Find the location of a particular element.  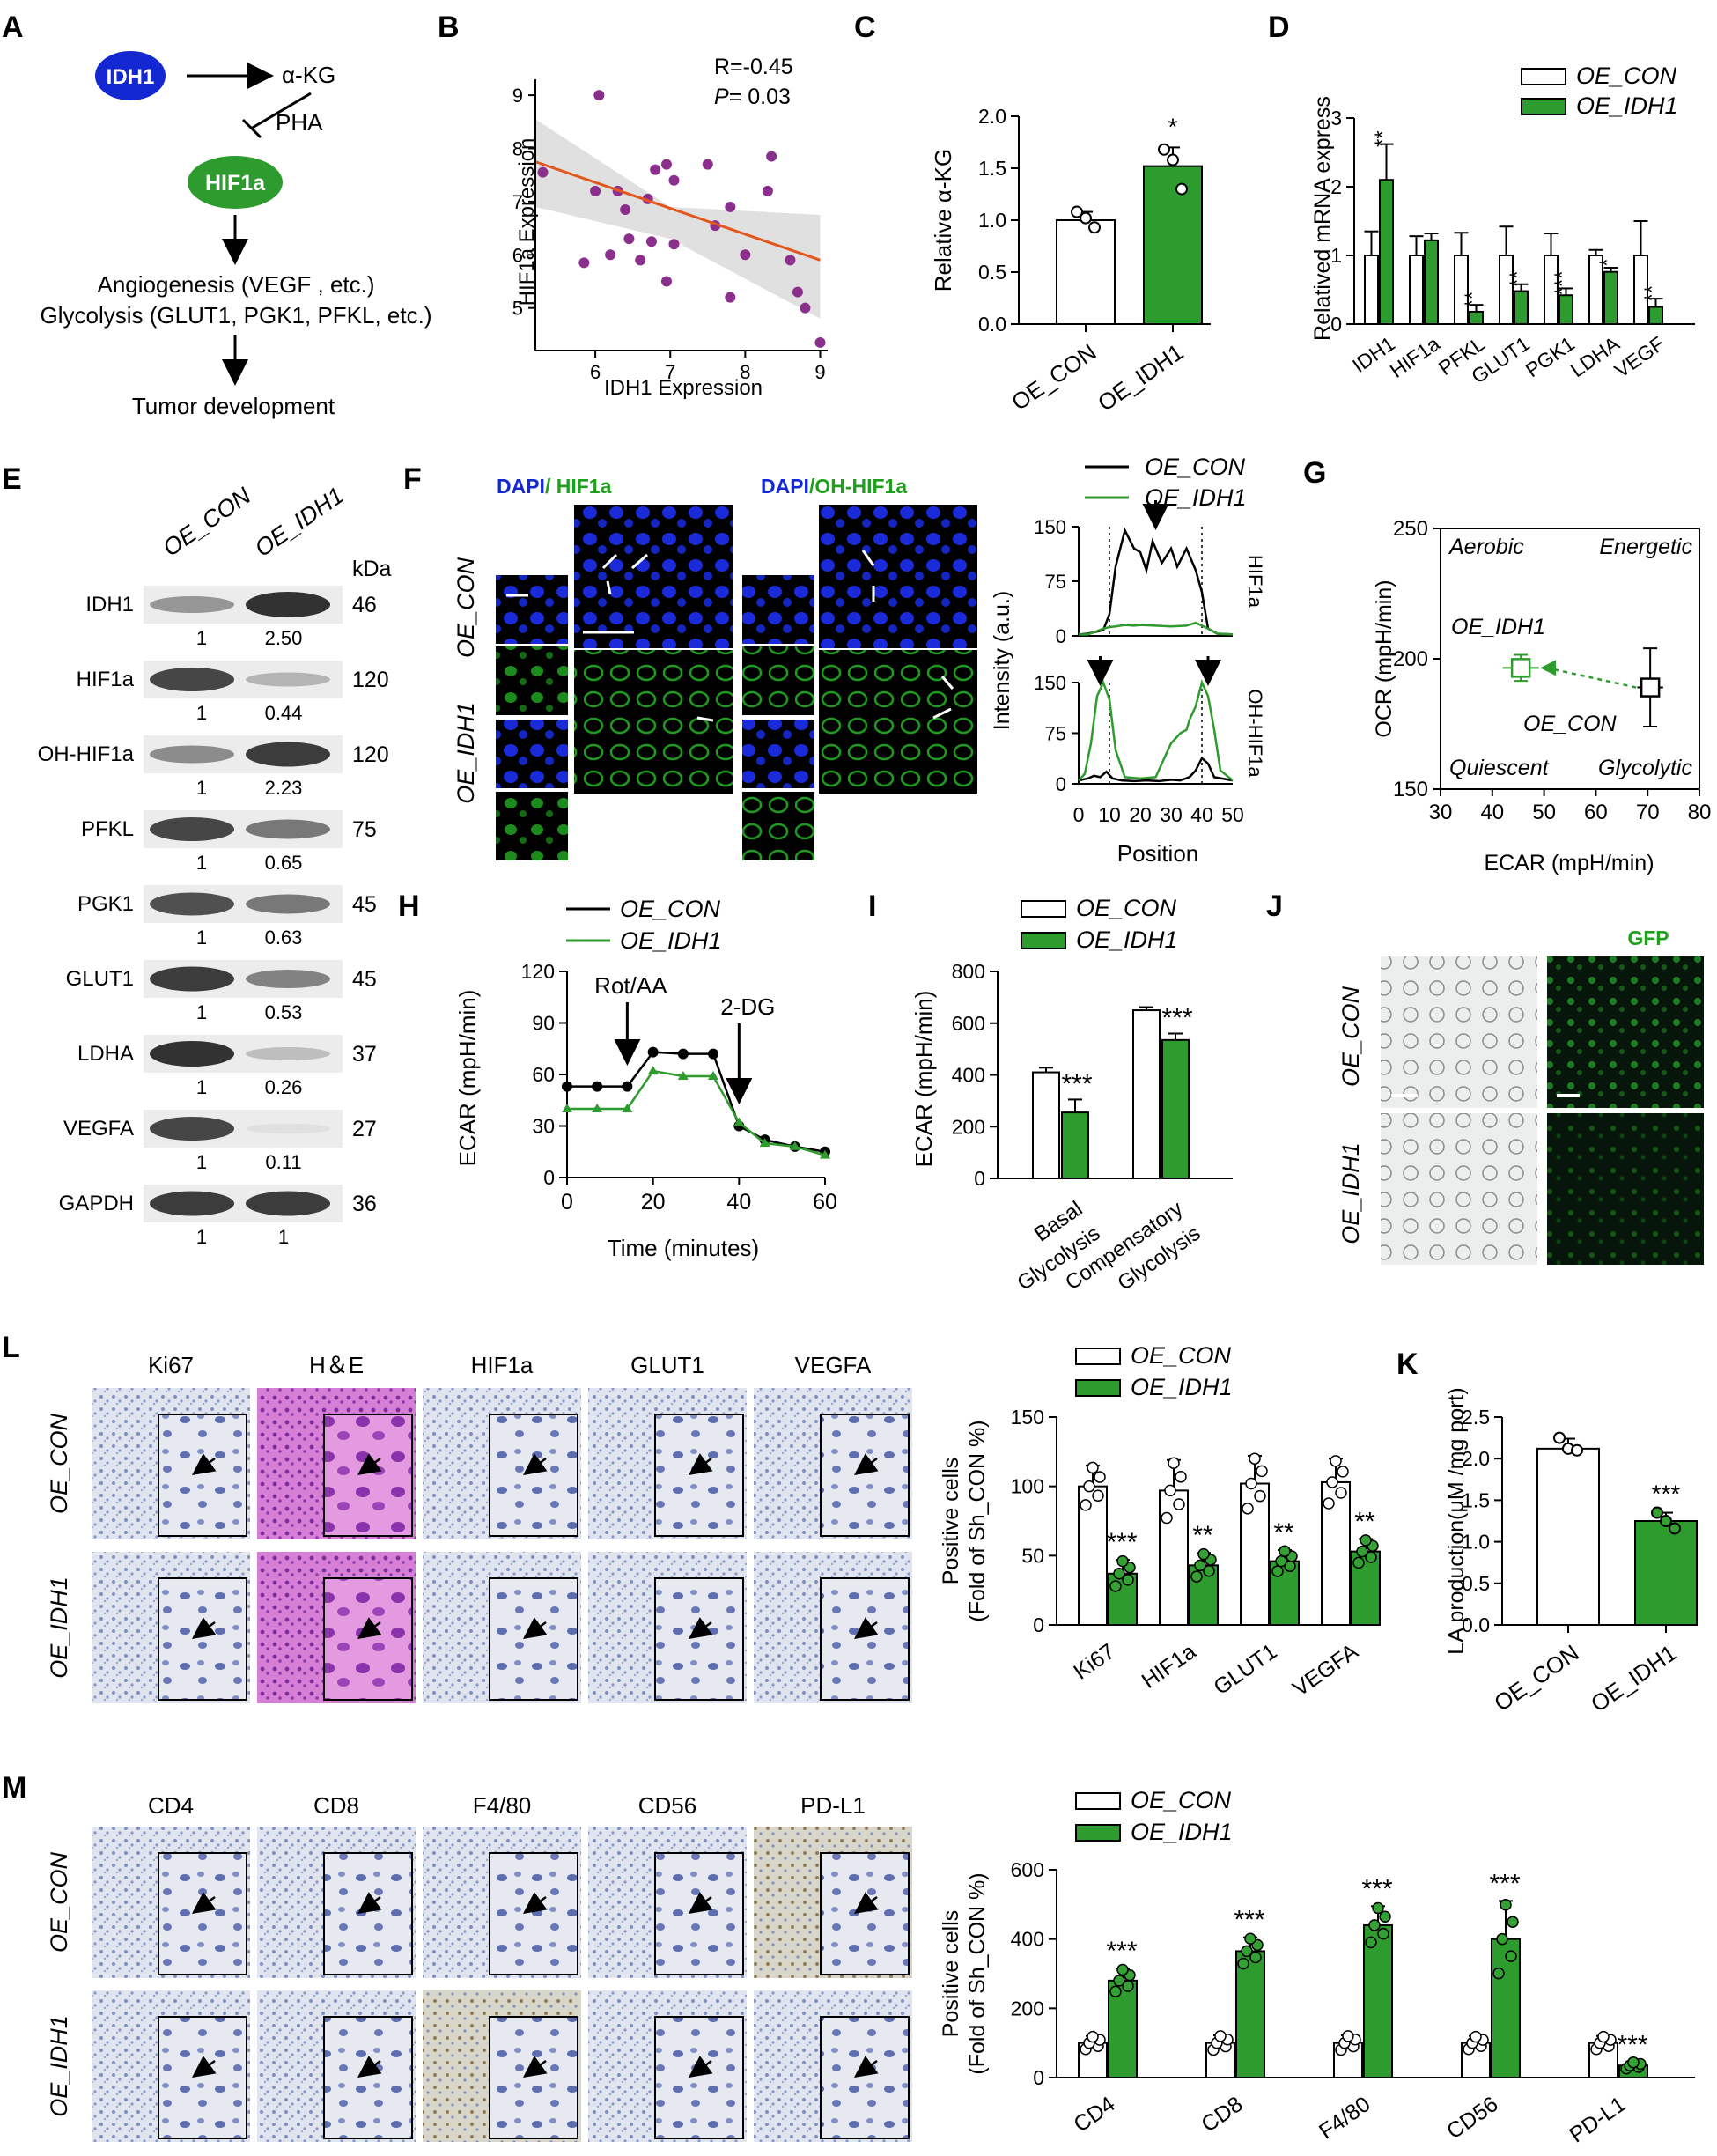

h-annotation: Rot/AA is located at coordinates (630, 985).